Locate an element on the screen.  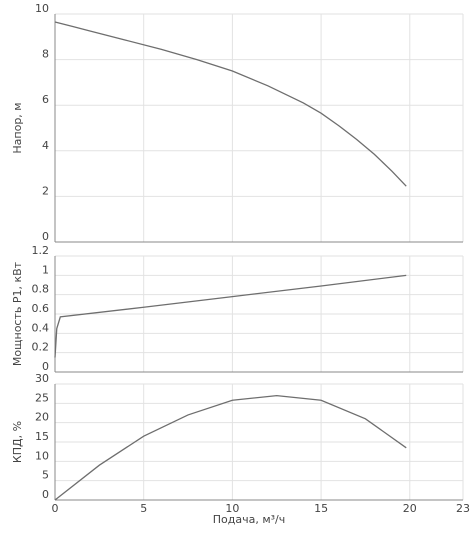
y-tick-label: 0.8 is located at coordinates (41, 289).